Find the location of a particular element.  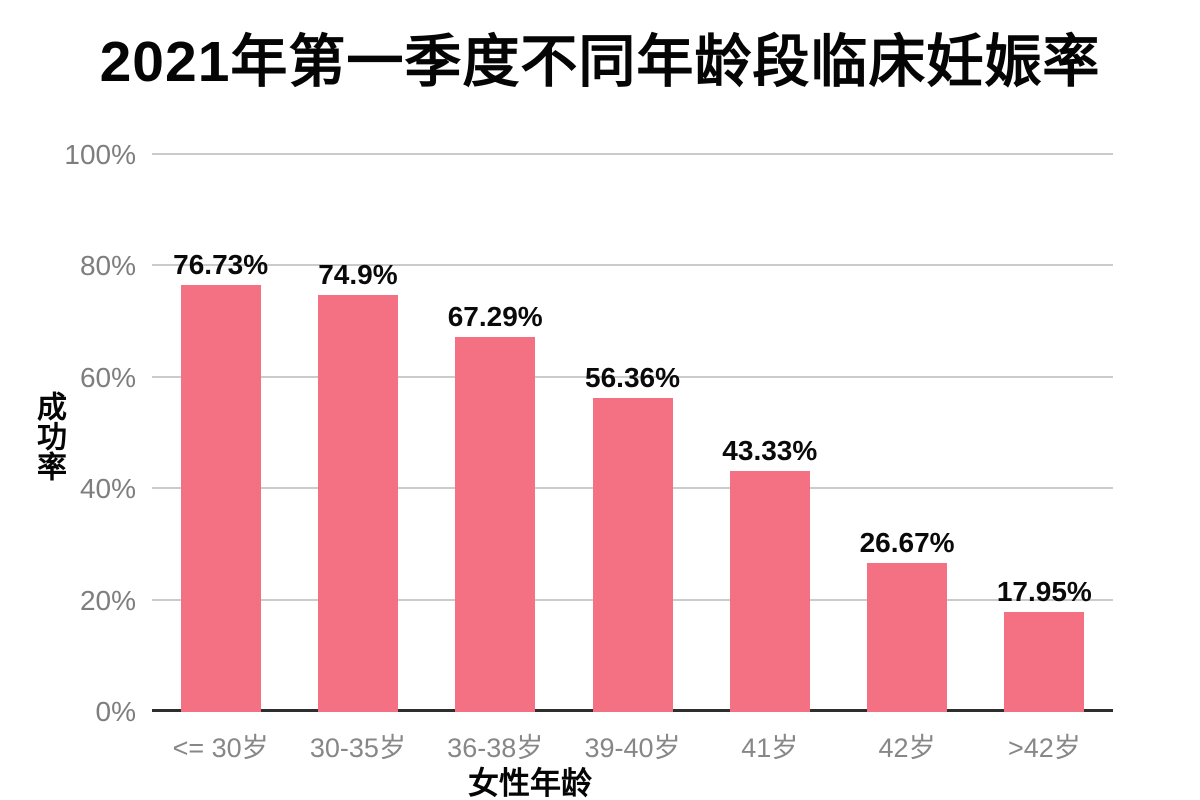

x-axis-title: 女性年龄 is located at coordinates (530, 783).